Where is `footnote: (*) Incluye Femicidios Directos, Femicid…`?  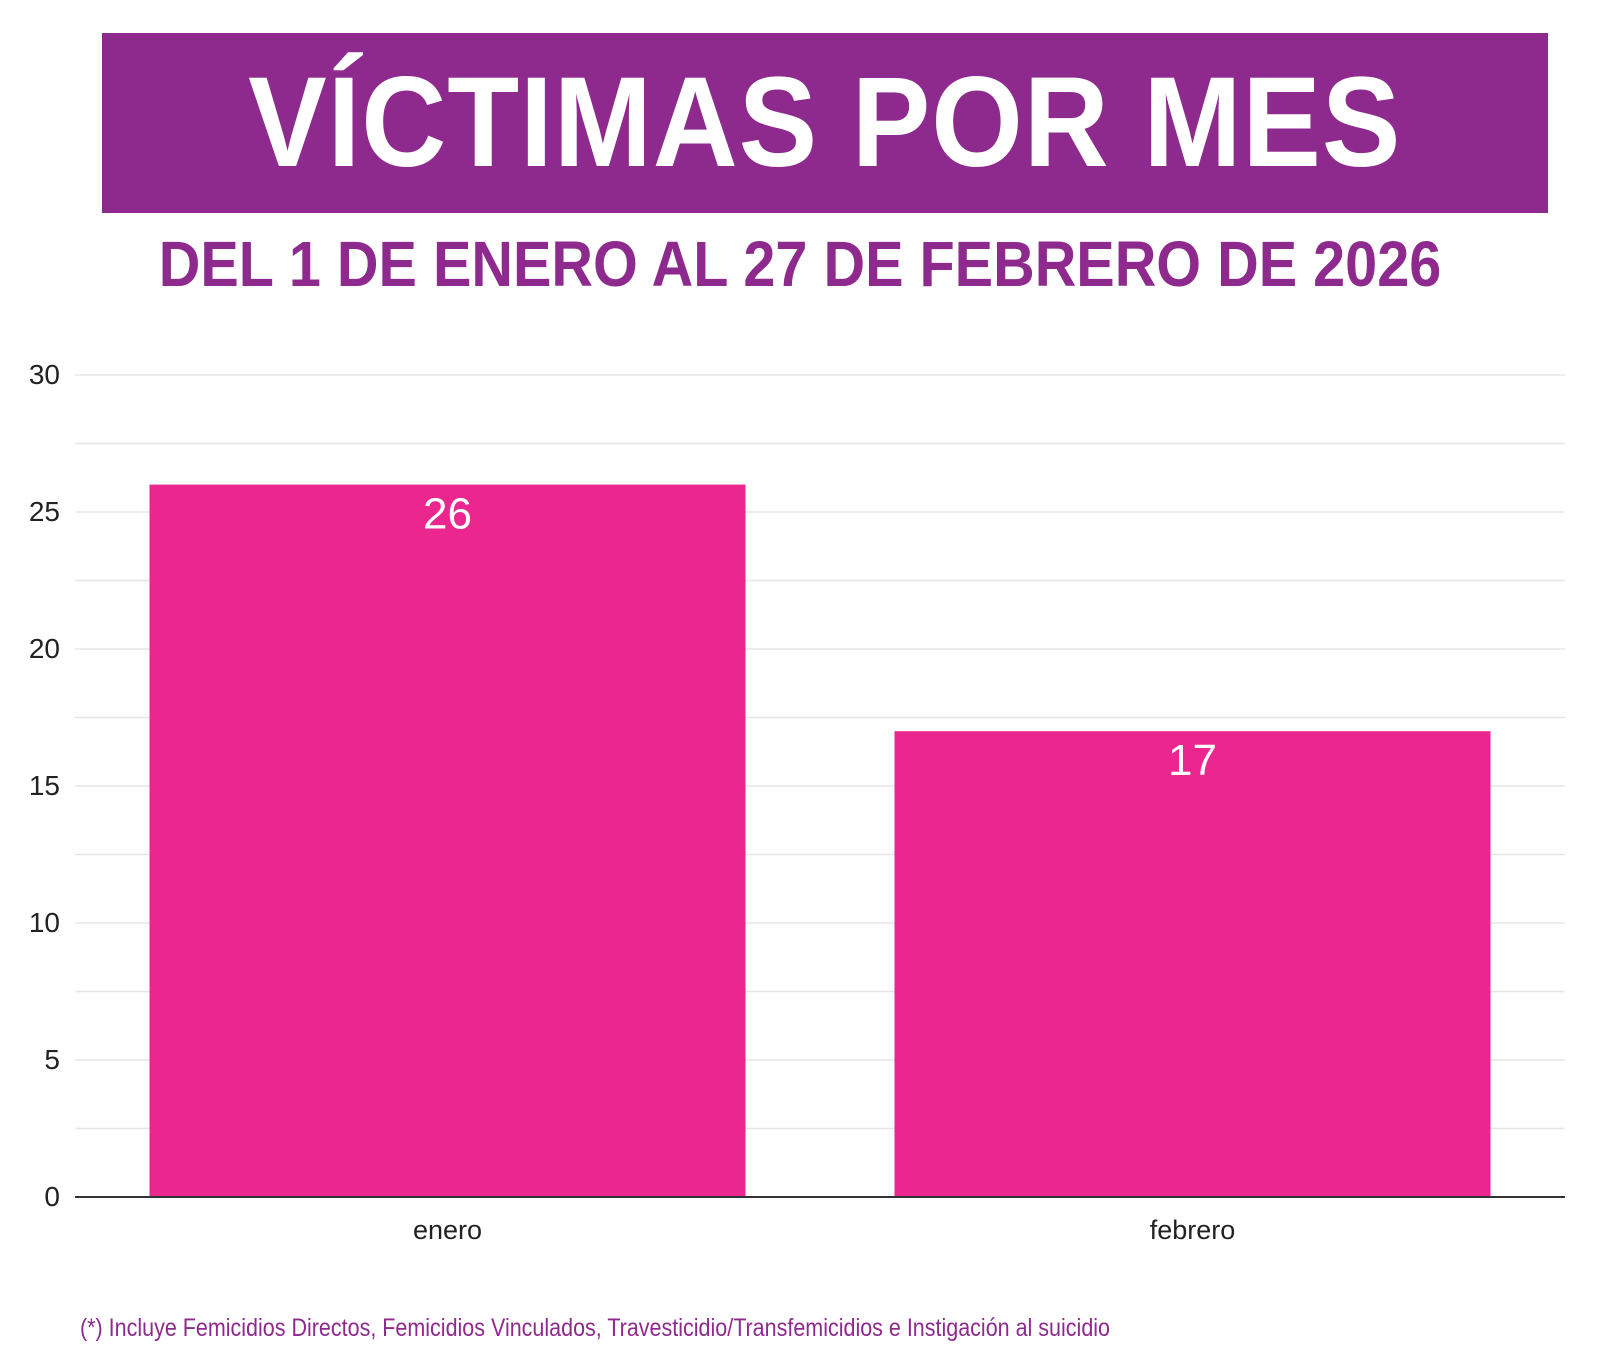
footnote: (*) Incluye Femicidios Directos, Femicid… is located at coordinates (595, 1328).